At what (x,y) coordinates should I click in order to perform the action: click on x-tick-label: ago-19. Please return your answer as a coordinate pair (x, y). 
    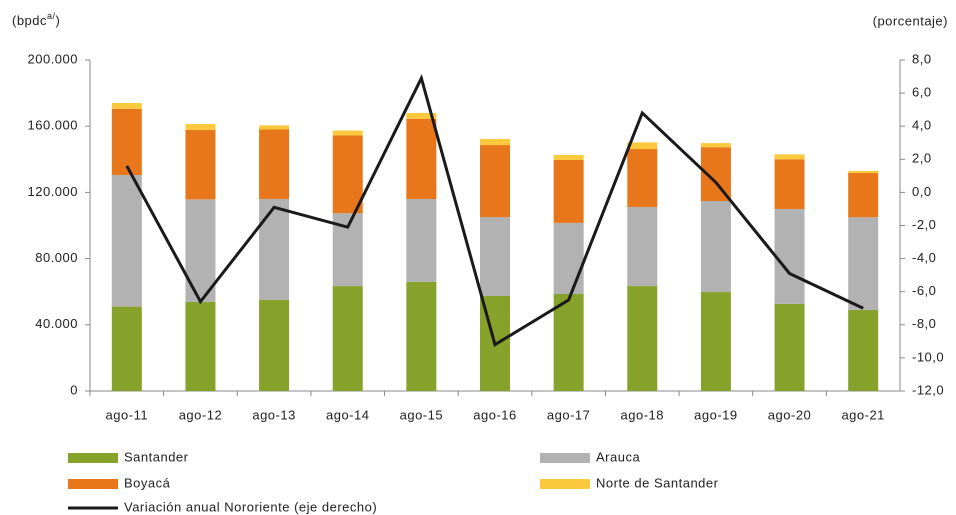
    Looking at the image, I should click on (715, 414).